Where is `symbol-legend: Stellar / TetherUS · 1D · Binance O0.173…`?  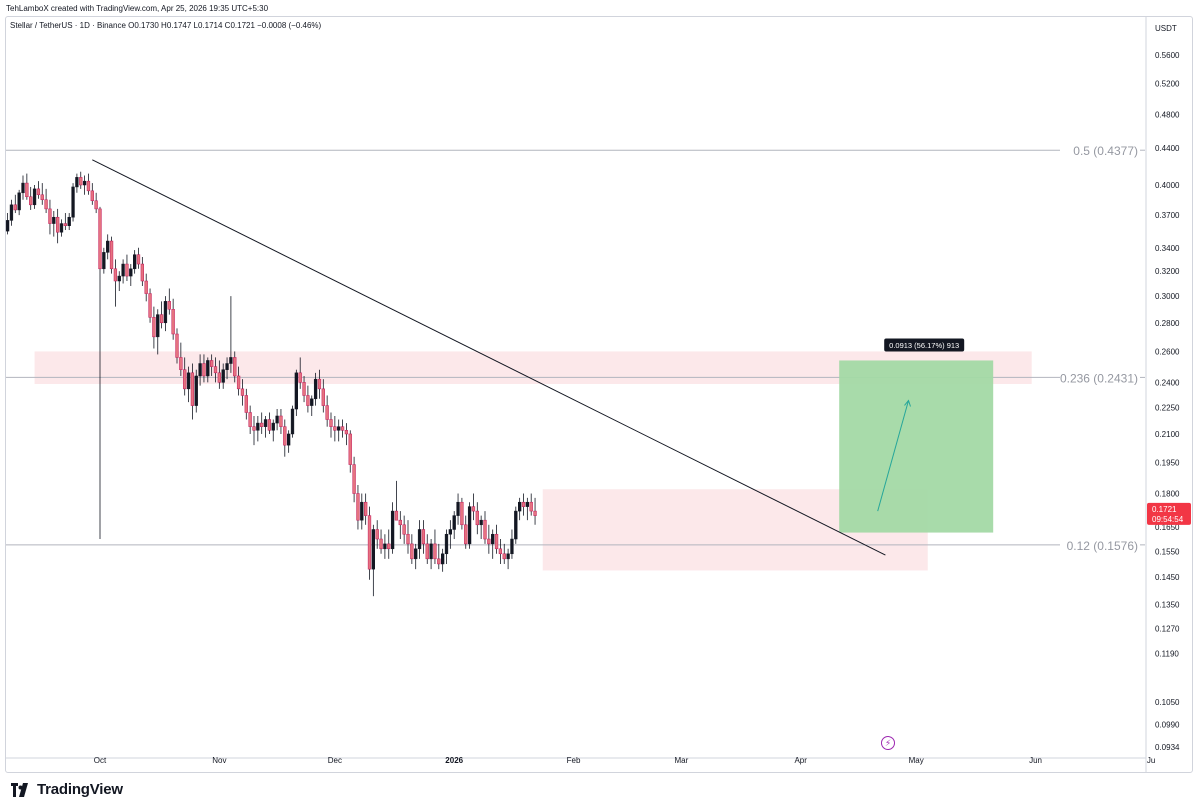
symbol-legend: Stellar / TetherUS · 1D · Binance O0.173… is located at coordinates (165, 25).